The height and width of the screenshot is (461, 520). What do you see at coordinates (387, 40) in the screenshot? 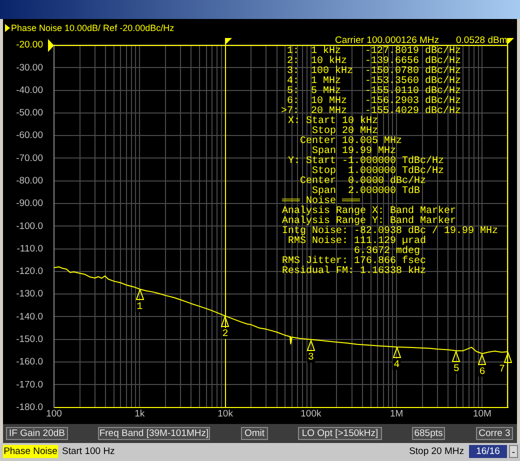
I see `annotation: Carrier 100.000126 MHz` at bounding box center [387, 40].